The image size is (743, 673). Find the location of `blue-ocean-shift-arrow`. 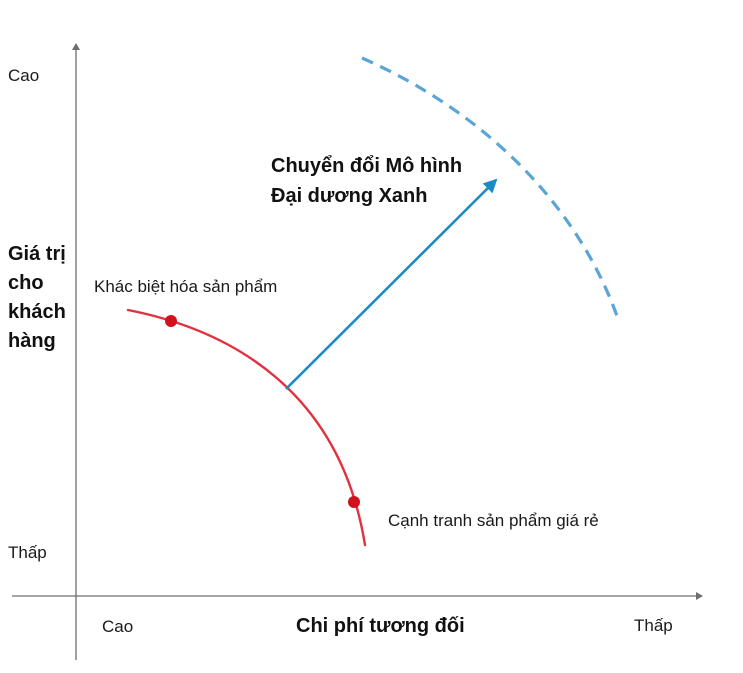

blue-ocean-shift-arrow is located at coordinates (391, 284).